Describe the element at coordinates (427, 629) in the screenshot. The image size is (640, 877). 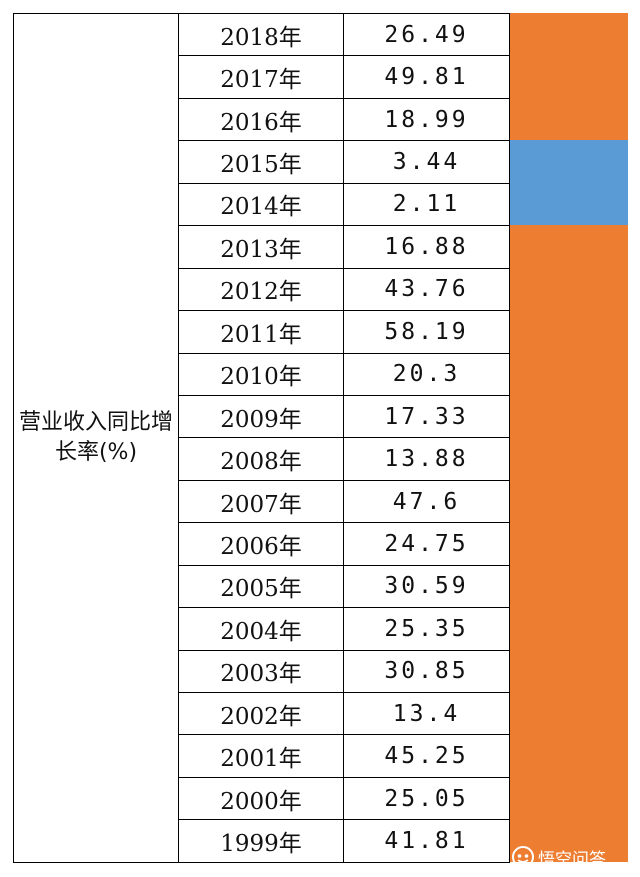
I see `value-cell: 25.35` at that location.